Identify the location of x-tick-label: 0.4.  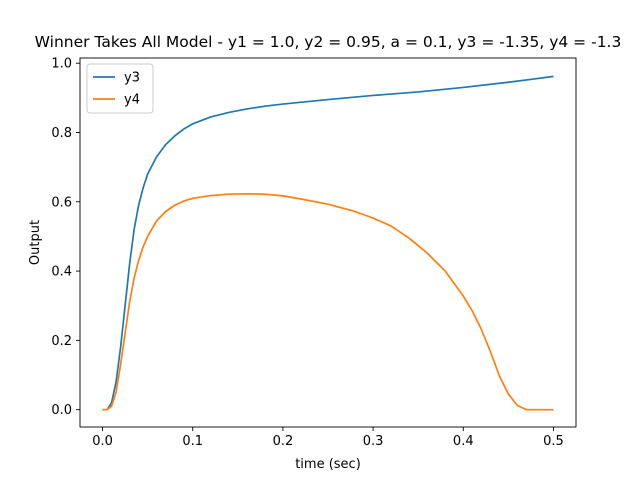
(463, 441).